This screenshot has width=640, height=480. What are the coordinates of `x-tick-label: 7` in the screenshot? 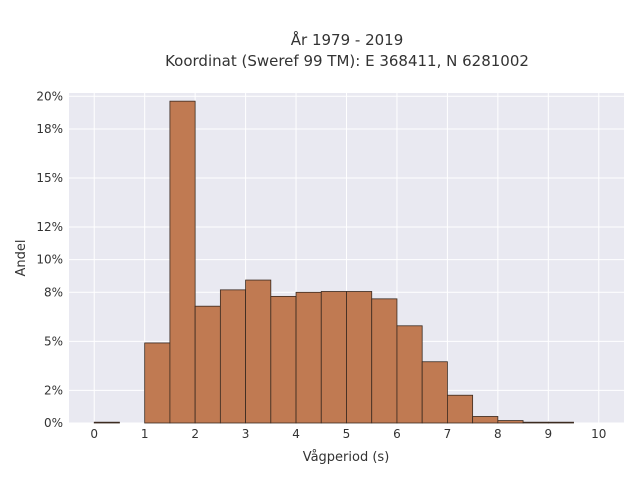 It's located at (448, 434).